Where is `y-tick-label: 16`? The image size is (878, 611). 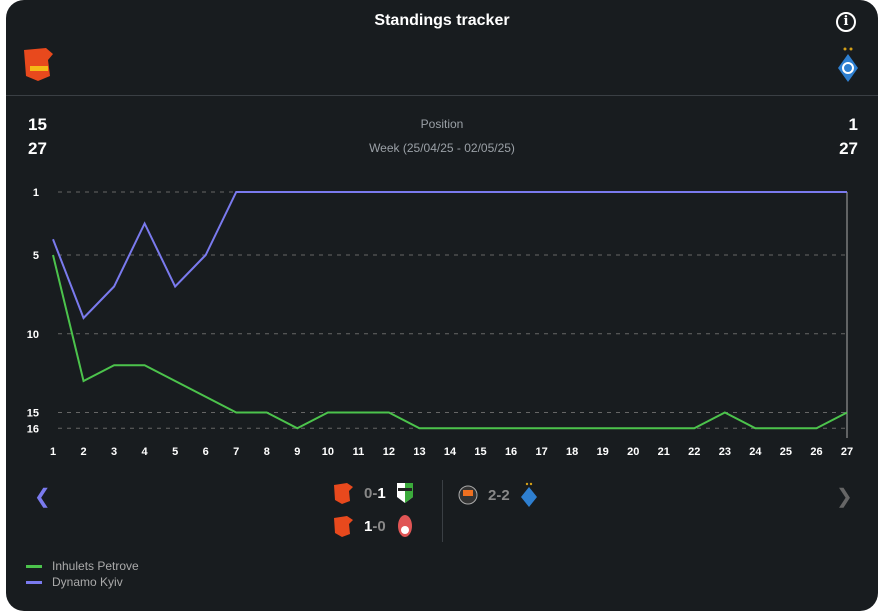 y-tick-label: 16 is located at coordinates (33, 429).